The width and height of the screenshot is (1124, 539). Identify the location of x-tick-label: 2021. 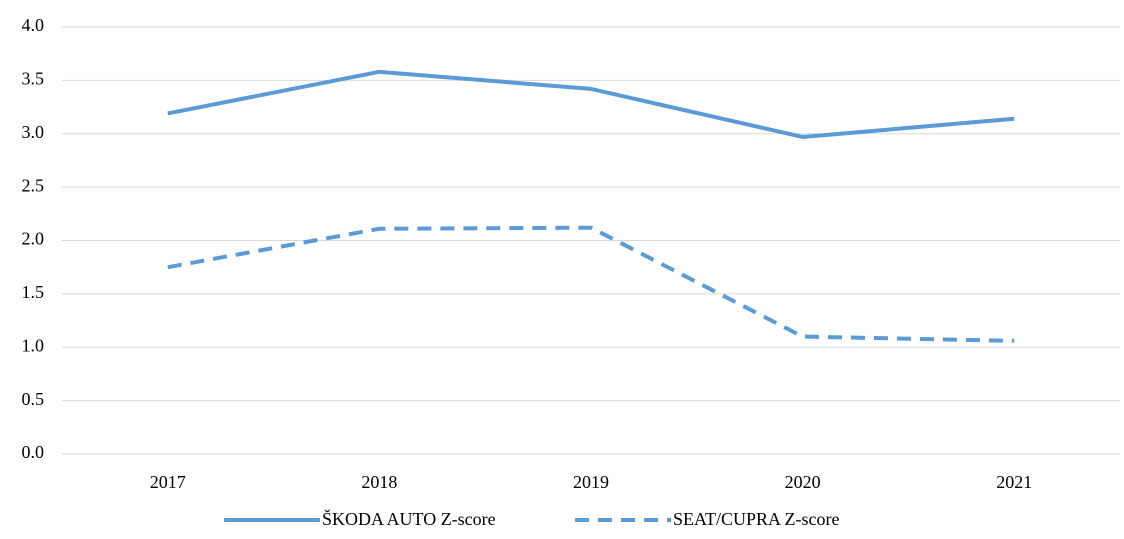
(1014, 482).